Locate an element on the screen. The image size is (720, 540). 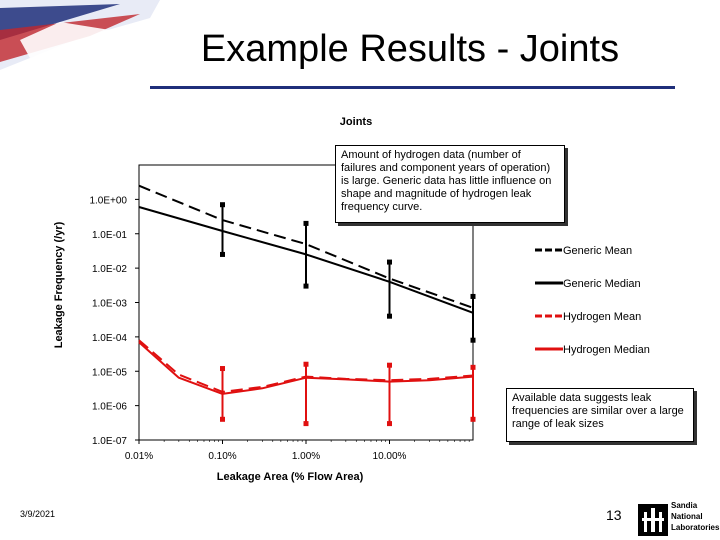
y-tick-label: 1.0E+00 is located at coordinates (108, 200).